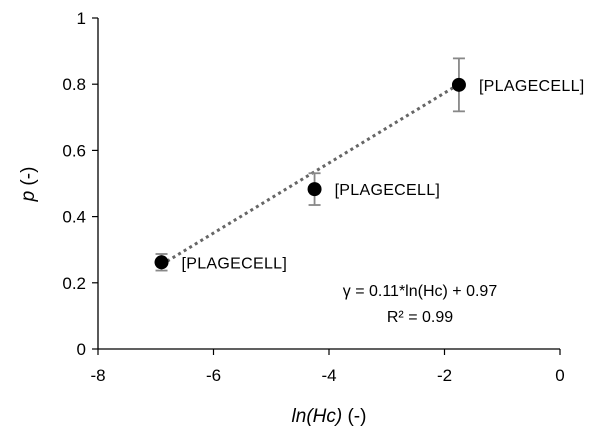 This screenshot has width=596, height=432. I want to click on y-tick-label: 1, so click(81, 18).